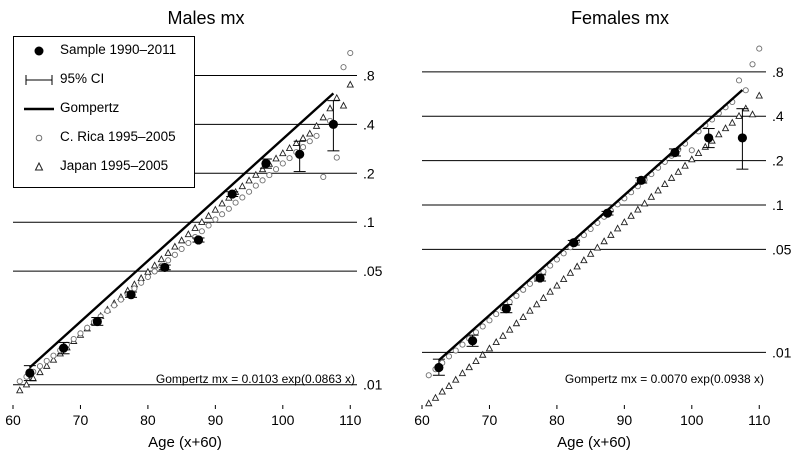 This screenshot has height=463, width=800. What do you see at coordinates (205, 18) in the screenshot?
I see `chart-title: Males mx` at bounding box center [205, 18].